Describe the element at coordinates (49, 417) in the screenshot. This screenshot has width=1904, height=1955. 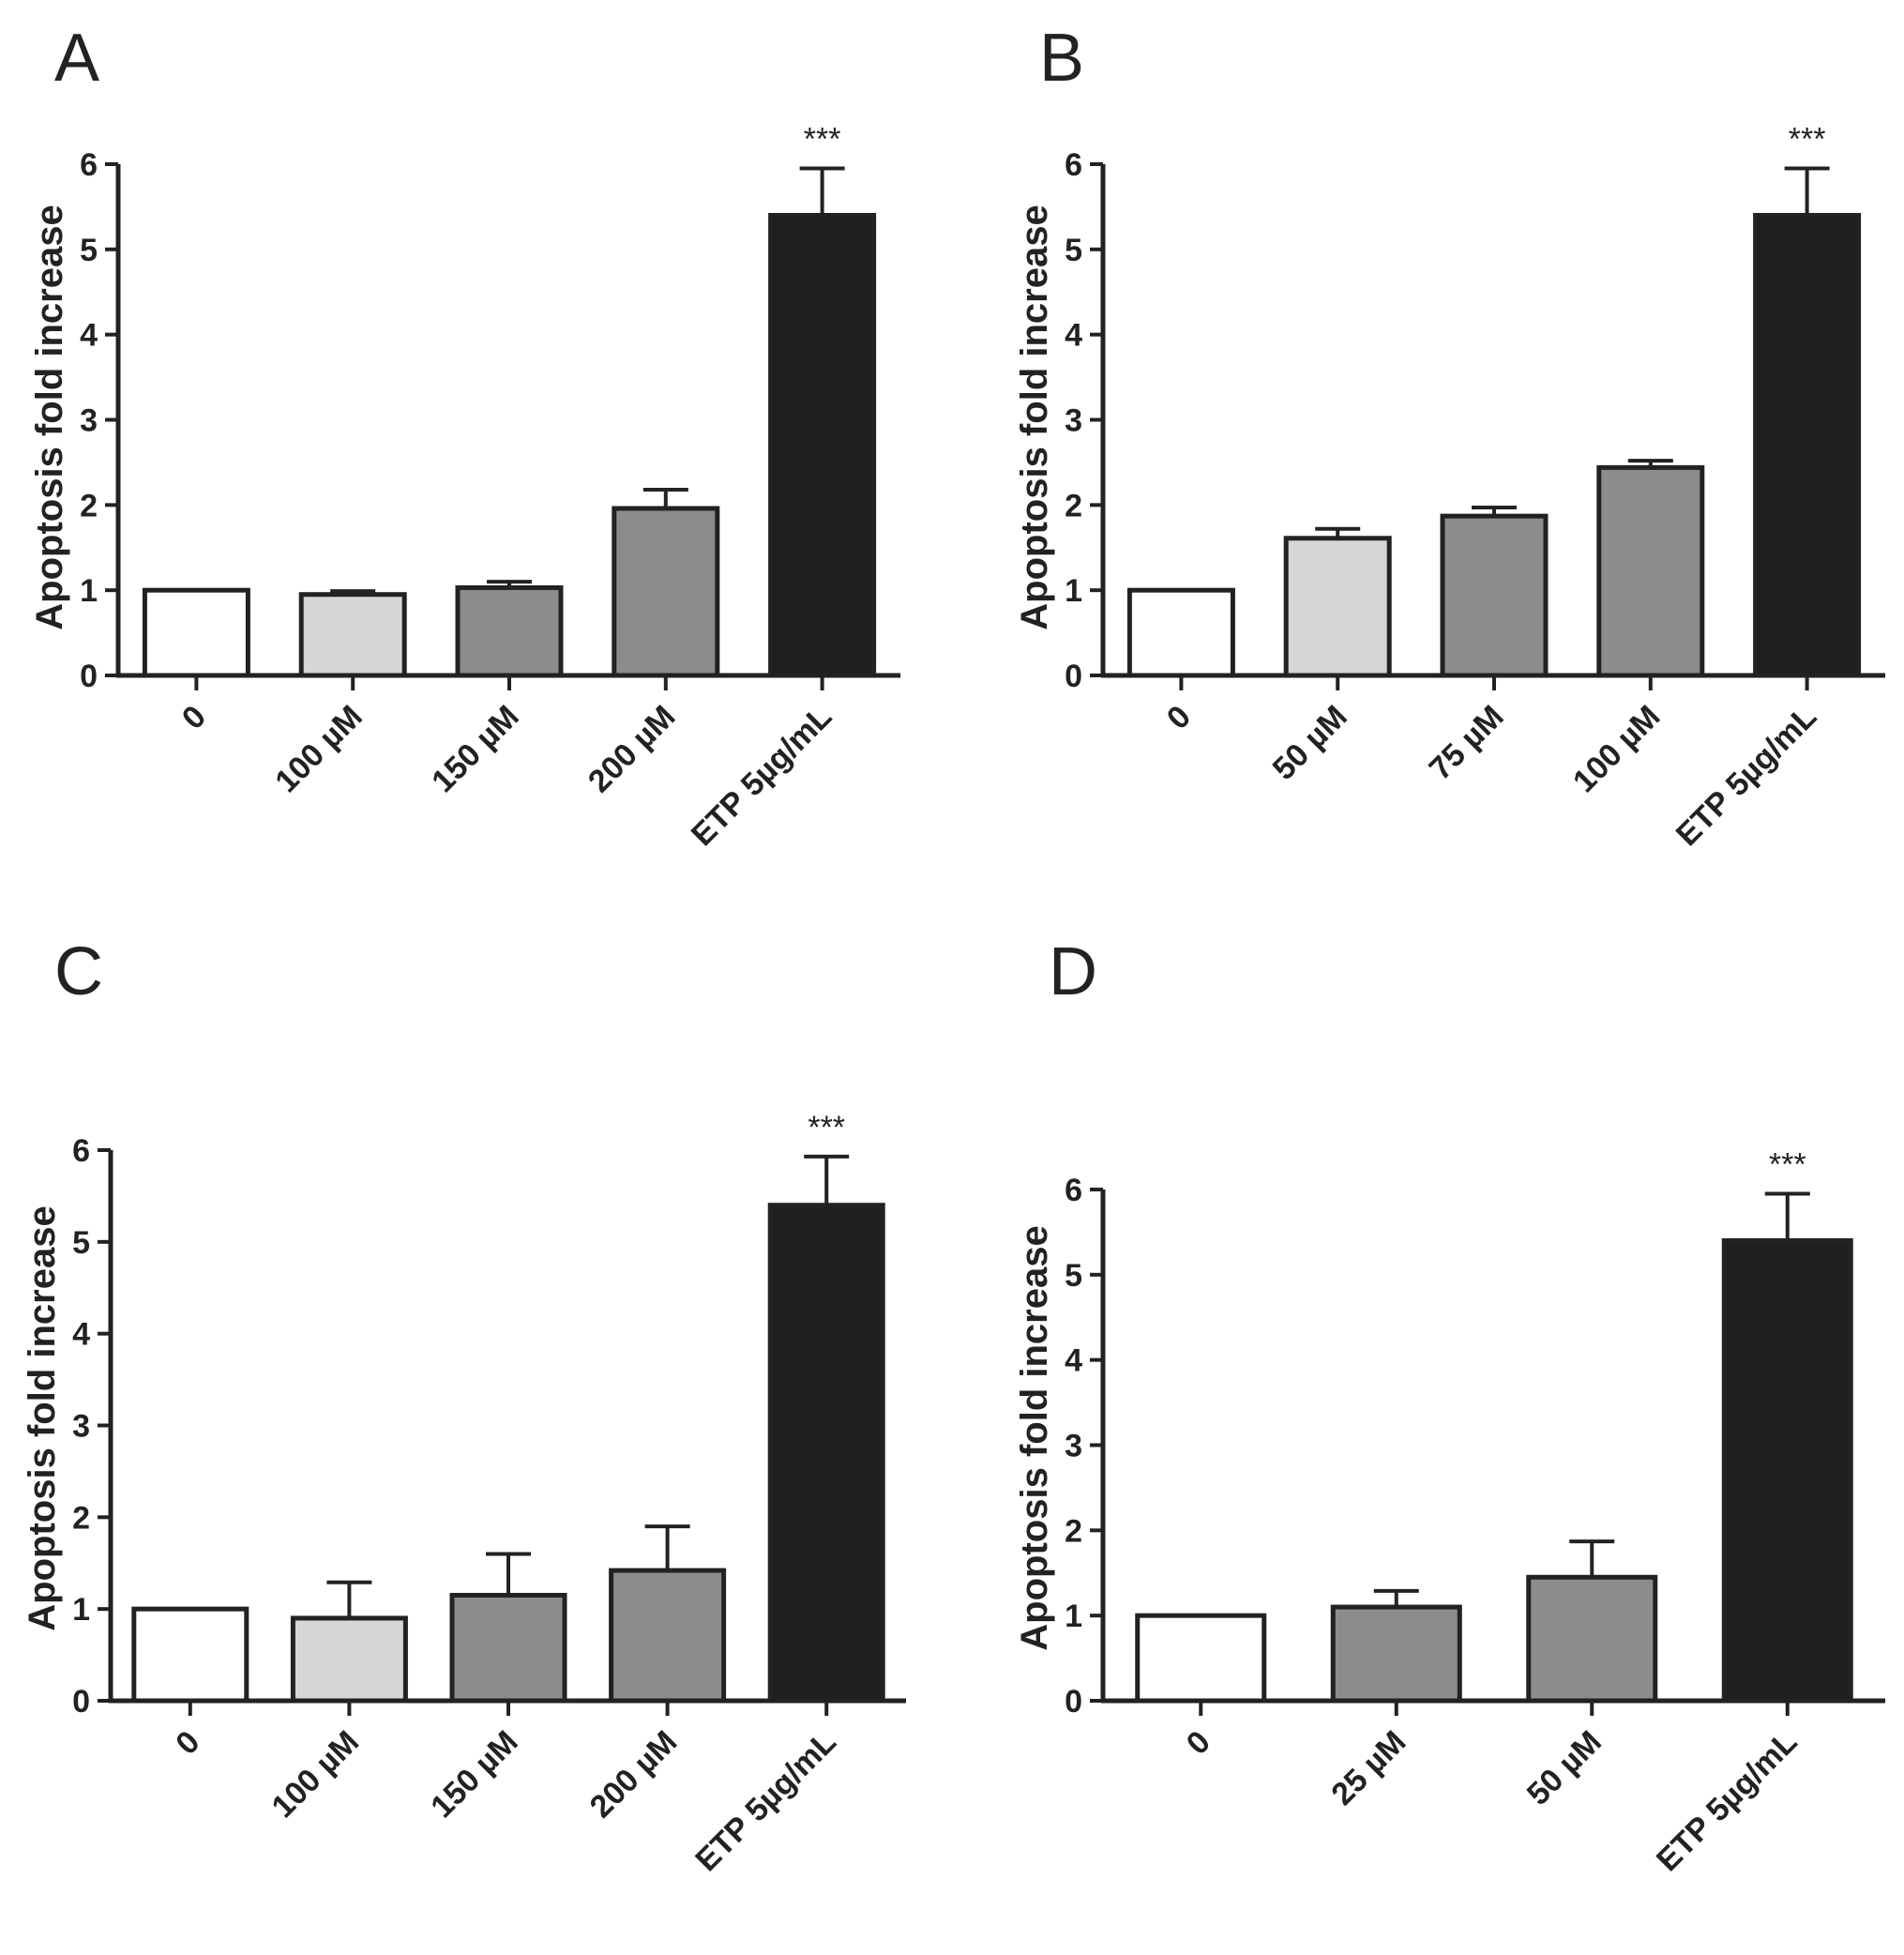
I see `panel-a-y-axis-title: Apoptosis fold increase` at that location.